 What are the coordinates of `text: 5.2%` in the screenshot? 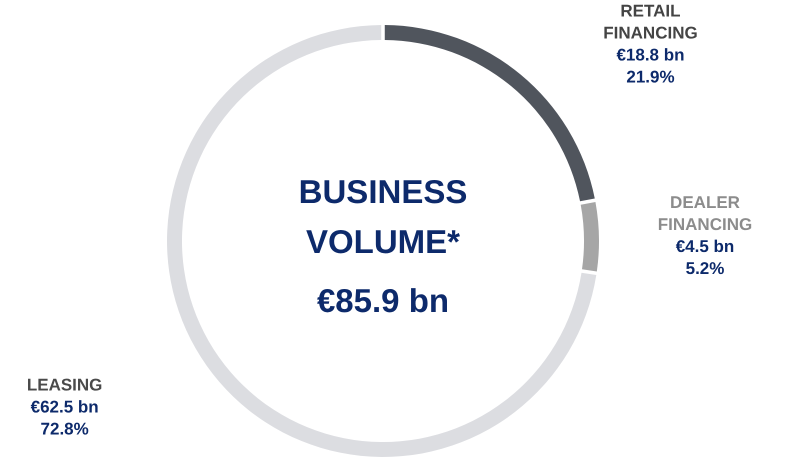 It's located at (705, 268).